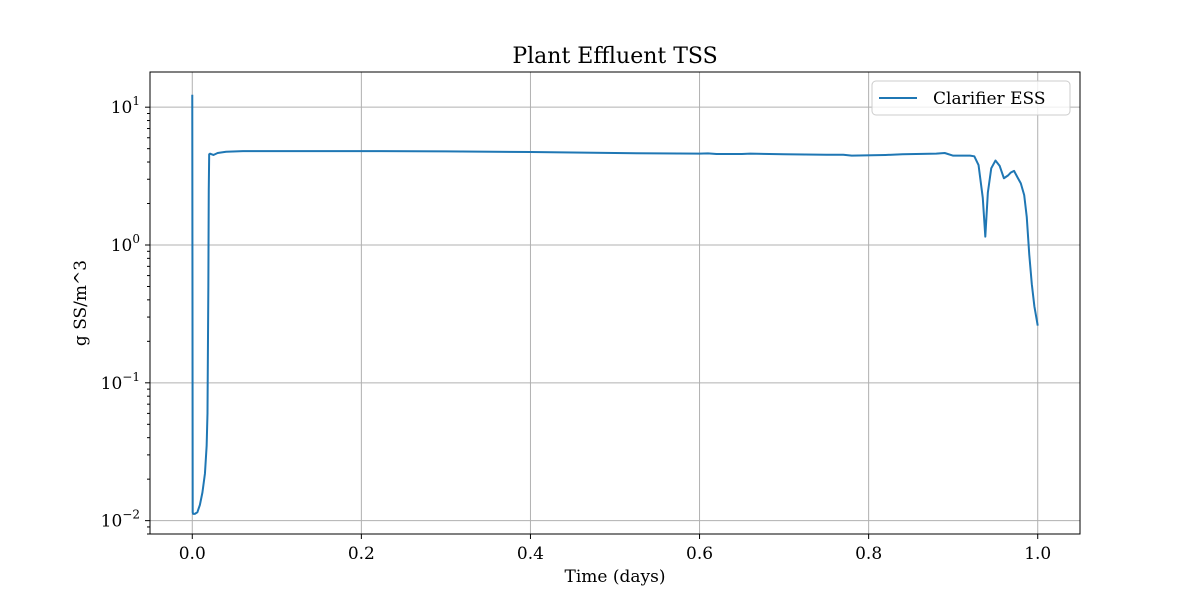  What do you see at coordinates (989, 99) in the screenshot?
I see `legend-label: Clarifier ESS` at bounding box center [989, 99].